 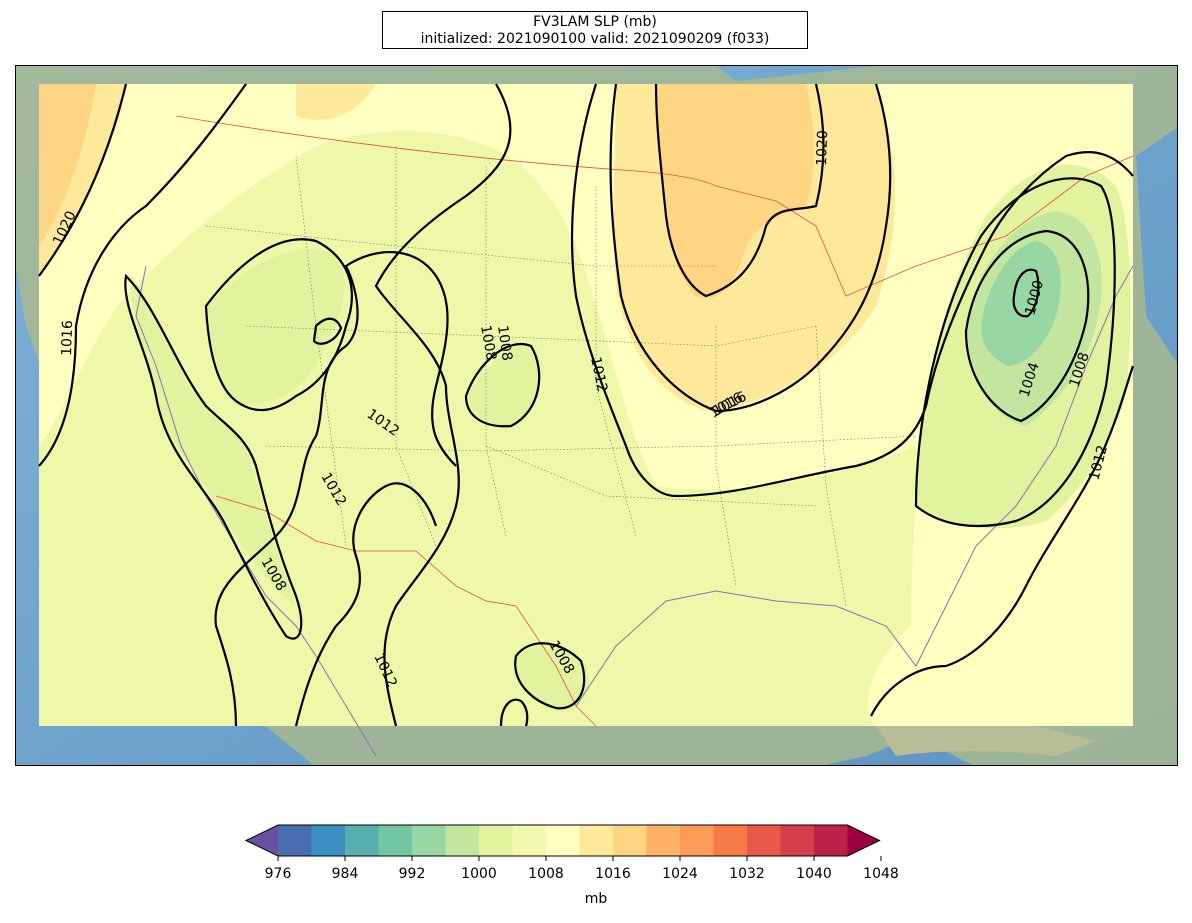 What do you see at coordinates (814, 874) in the screenshot?
I see `colorbar-tick-label: 1040` at bounding box center [814, 874].